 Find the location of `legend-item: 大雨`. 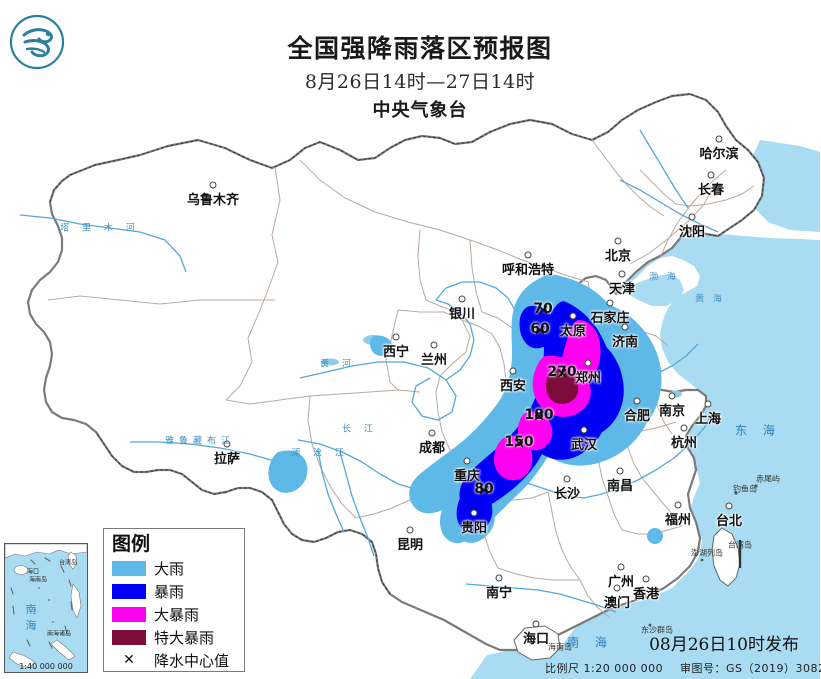

legend-item: 大雨 is located at coordinates (178, 568).